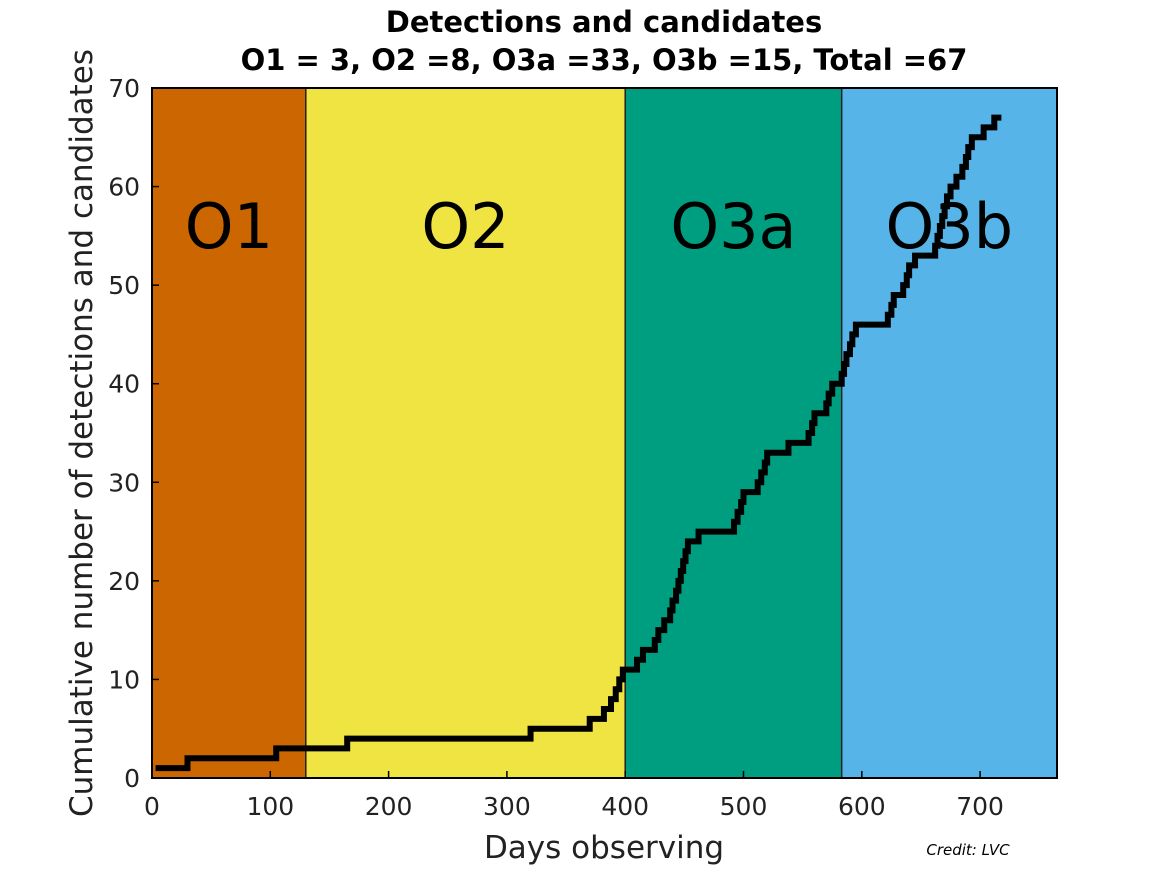 The height and width of the screenshot is (875, 1167). What do you see at coordinates (733, 226) in the screenshot?
I see `region-label-o3a: O3a` at bounding box center [733, 226].